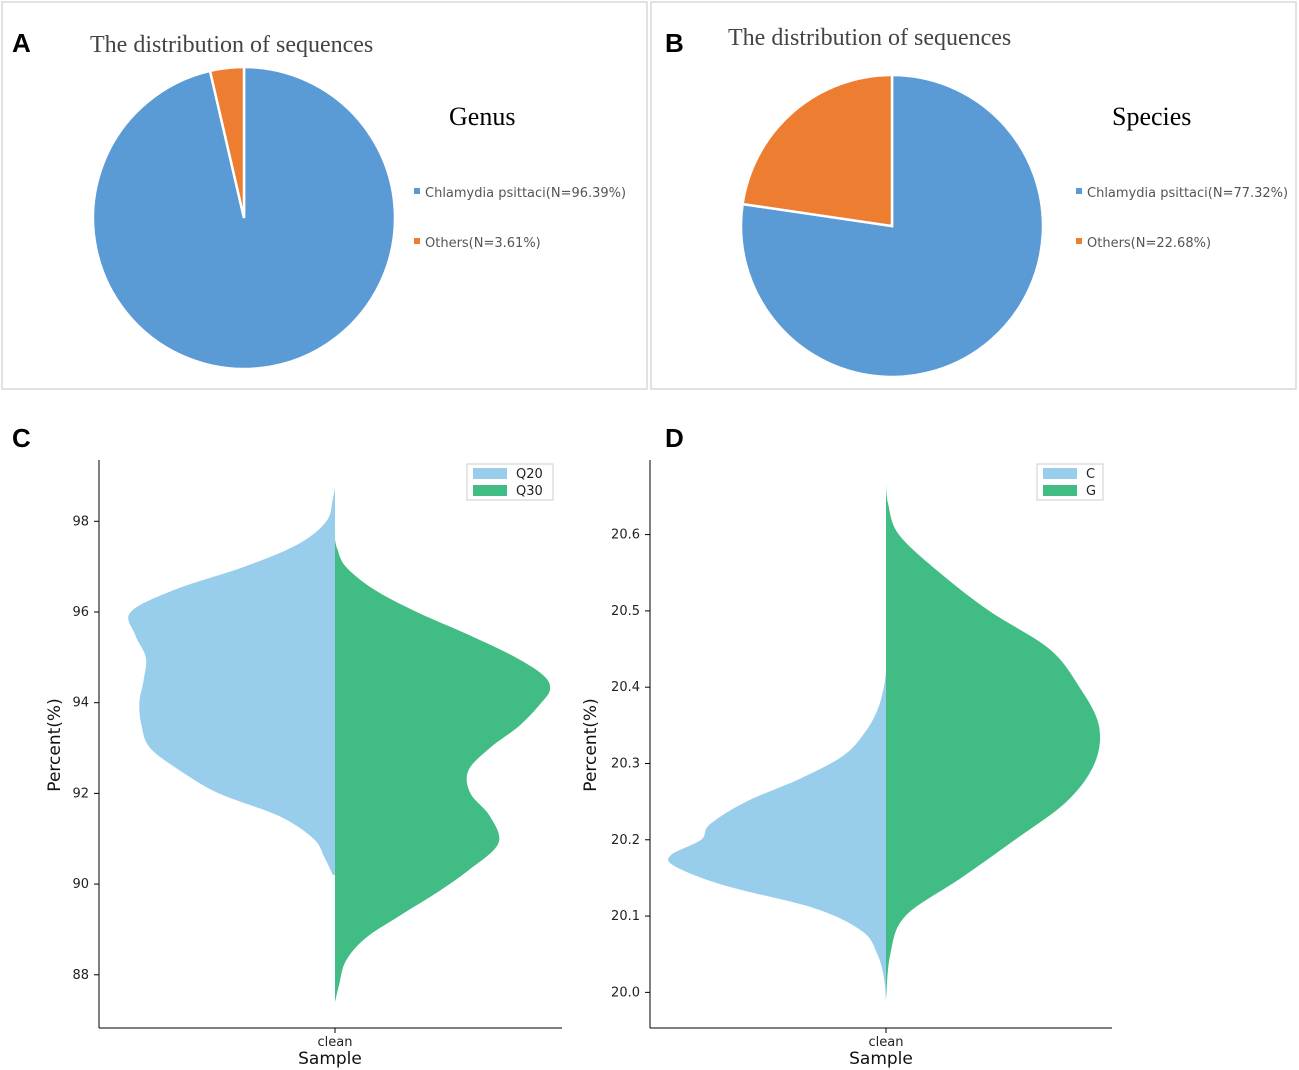 The image size is (1299, 1070). I want to click on violin-c-y-tick-label: 88, so click(80, 975).